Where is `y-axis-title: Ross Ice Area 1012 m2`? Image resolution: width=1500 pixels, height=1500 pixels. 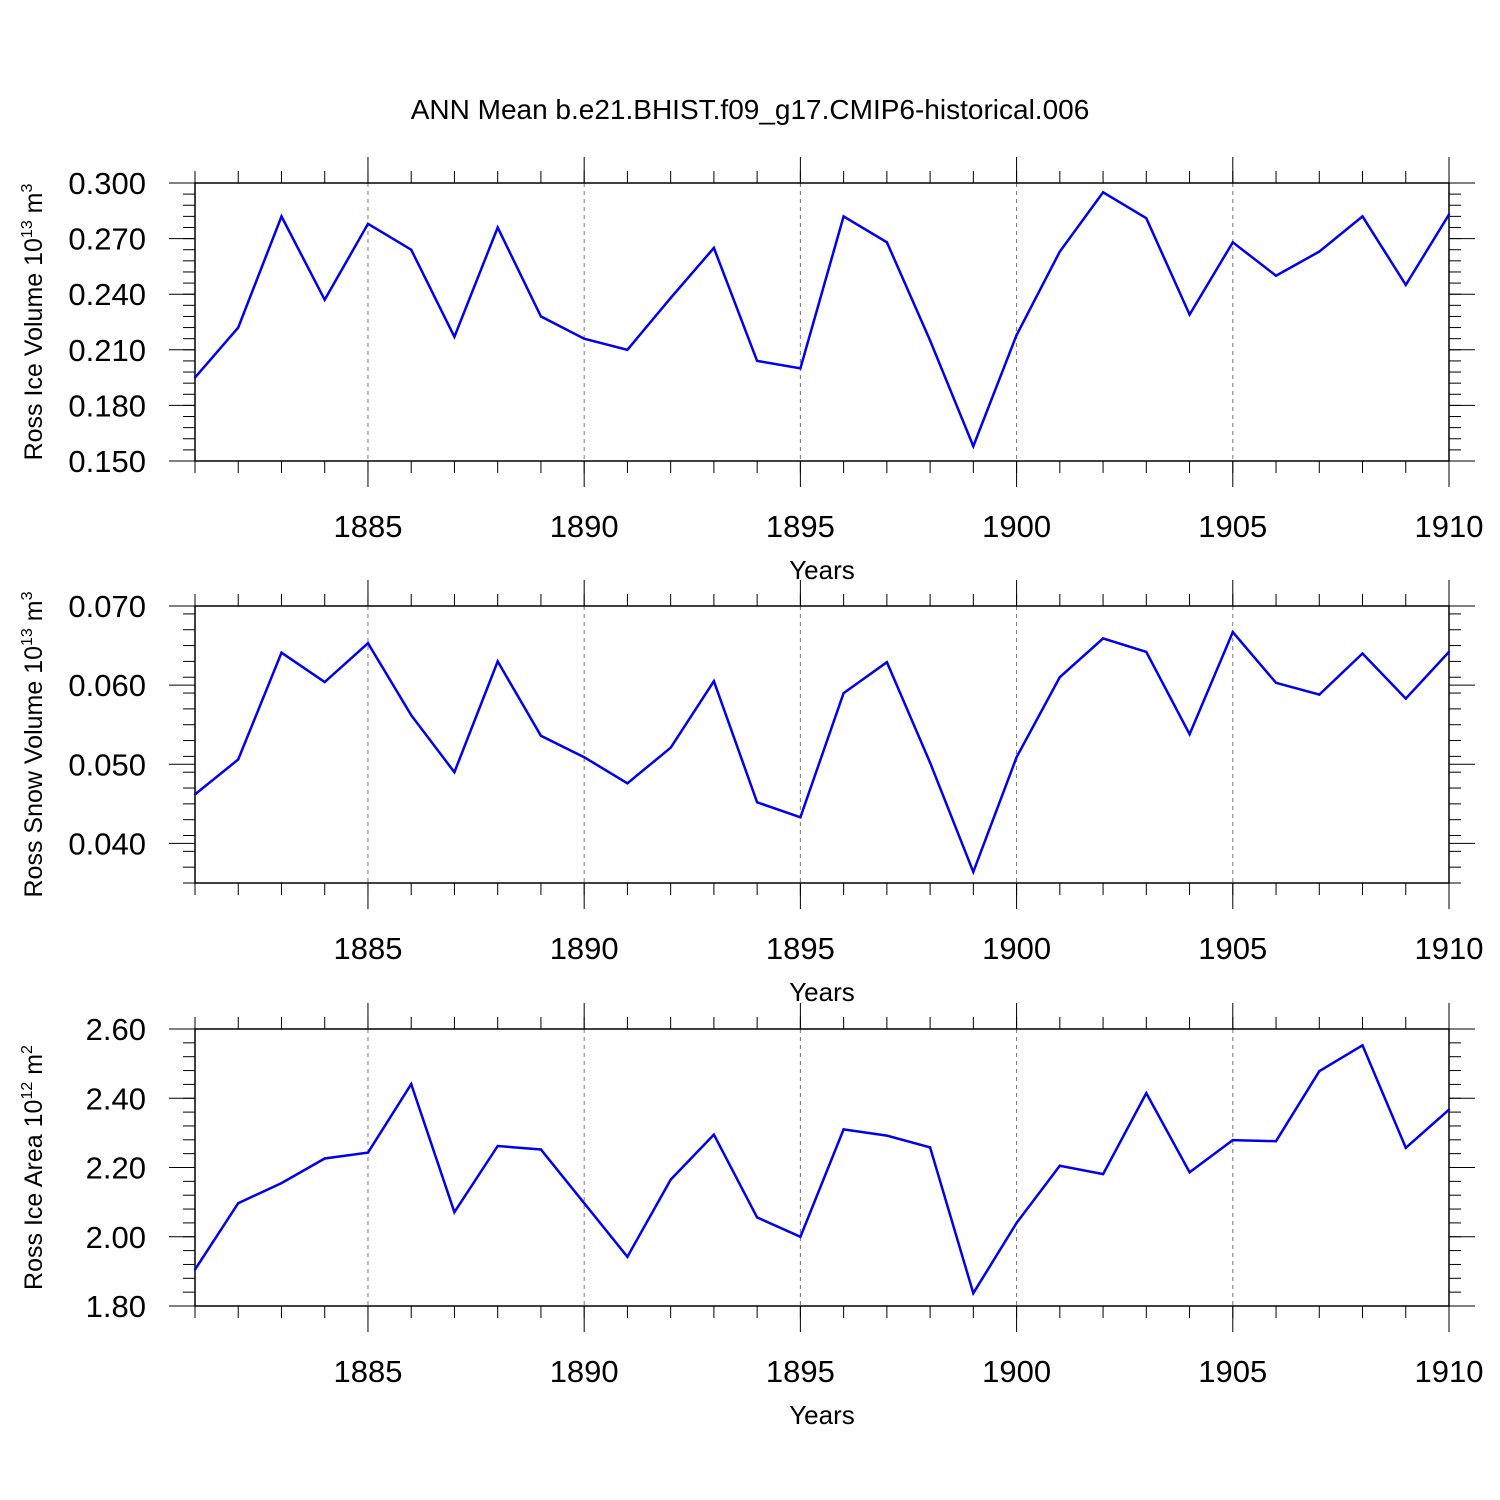 y-axis-title: Ross Ice Area 1012 m2 is located at coordinates (33, 1167).